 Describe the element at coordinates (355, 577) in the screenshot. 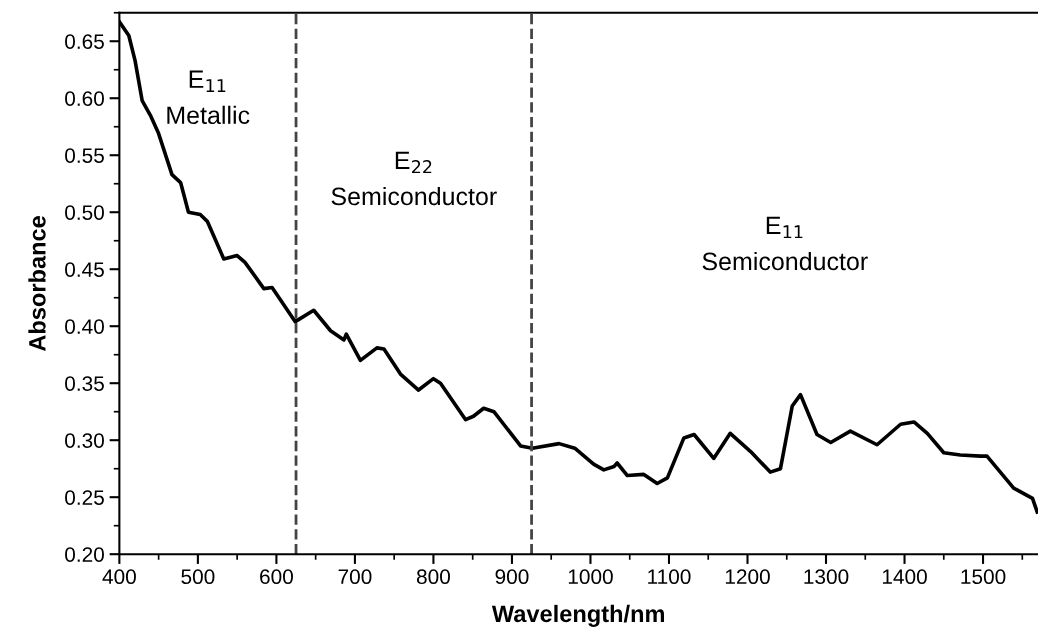

I see `x-tick-label: 700` at that location.